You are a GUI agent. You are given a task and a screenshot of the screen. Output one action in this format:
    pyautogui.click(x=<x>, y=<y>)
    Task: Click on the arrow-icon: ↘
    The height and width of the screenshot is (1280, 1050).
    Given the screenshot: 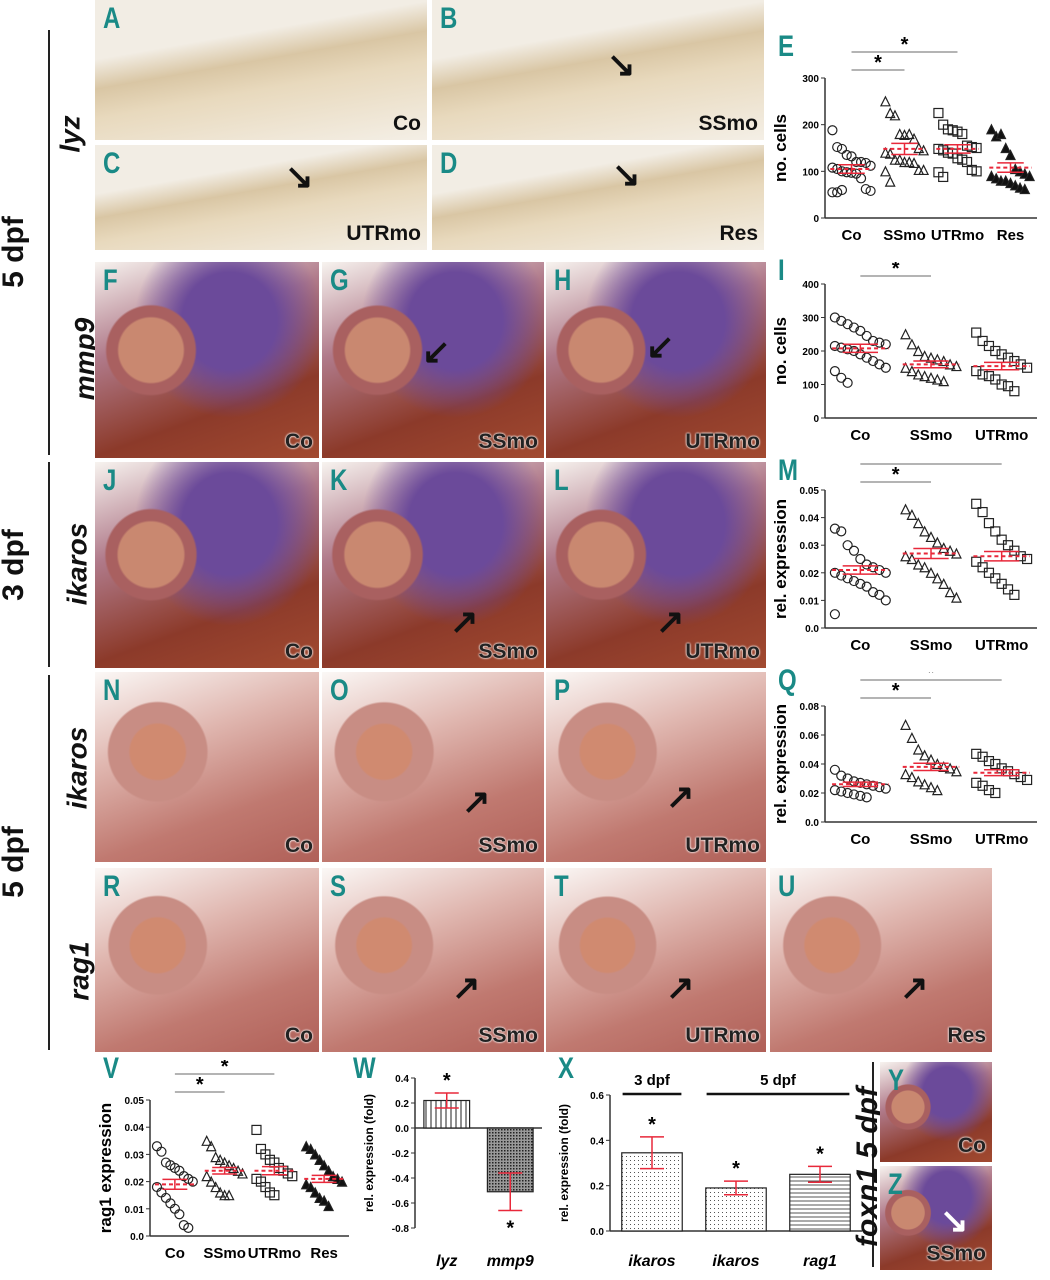 What is the action you would take?
    pyautogui.click(x=626, y=175)
    